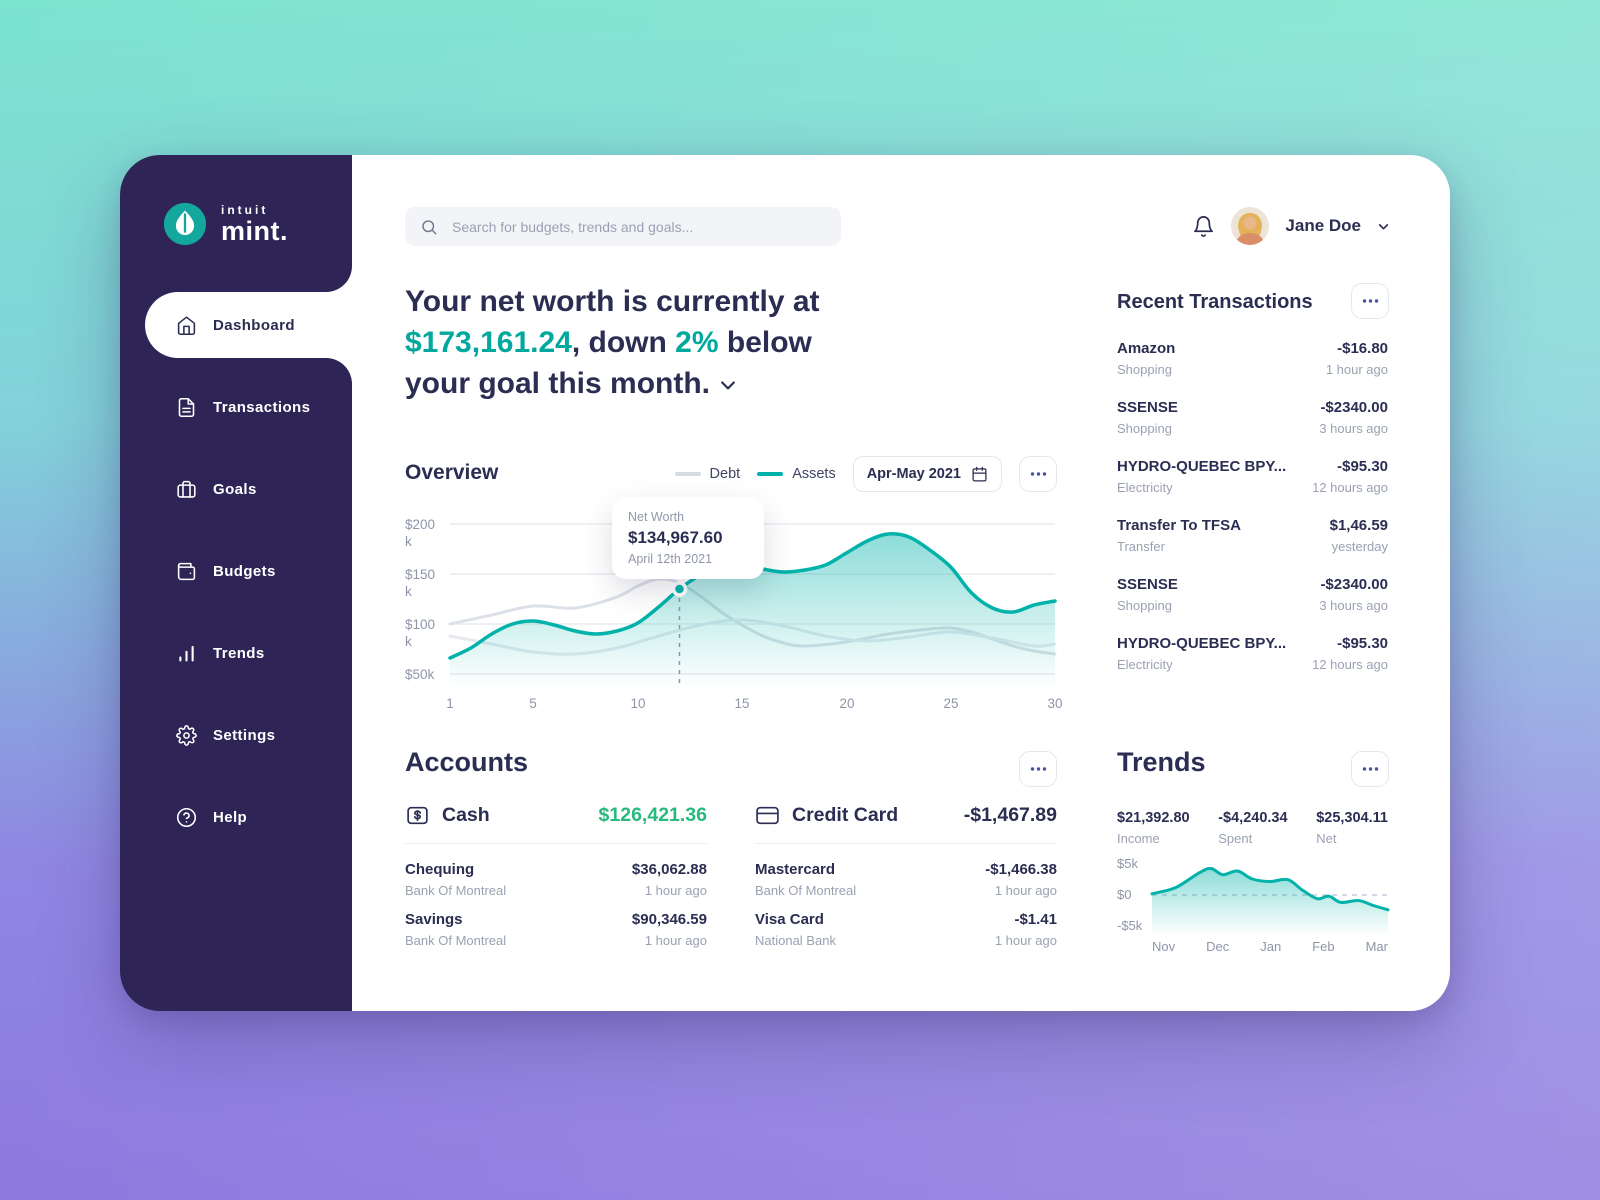 The image size is (1600, 1200). I want to click on search-bar, so click(623, 226).